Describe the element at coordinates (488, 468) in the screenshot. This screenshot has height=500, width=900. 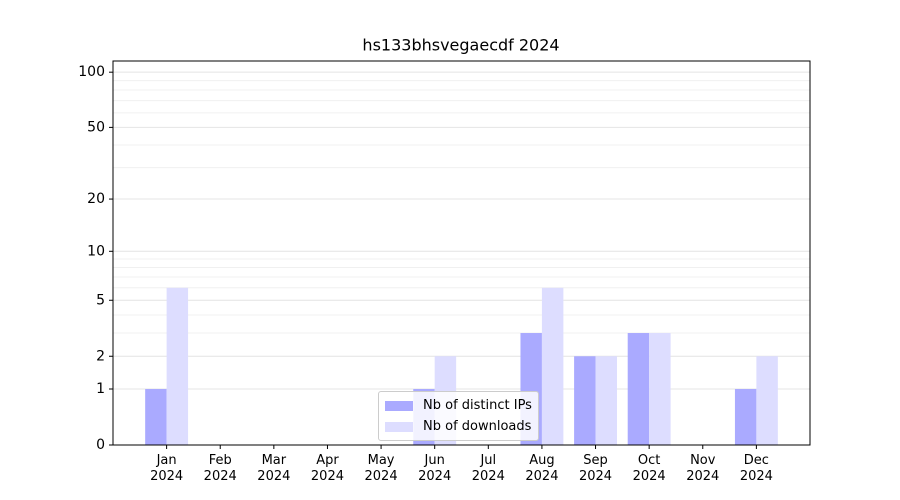
I see `x-tick-label: Jul 2024` at that location.